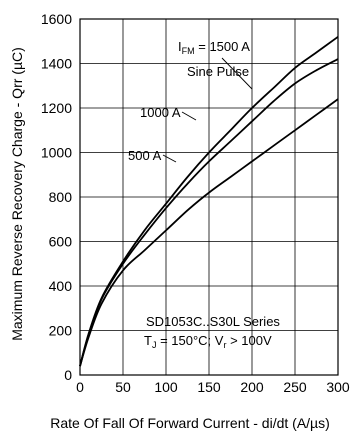 This screenshot has height=435, width=352. Describe the element at coordinates (166, 387) in the screenshot. I see `x-tick-label: 100` at that location.